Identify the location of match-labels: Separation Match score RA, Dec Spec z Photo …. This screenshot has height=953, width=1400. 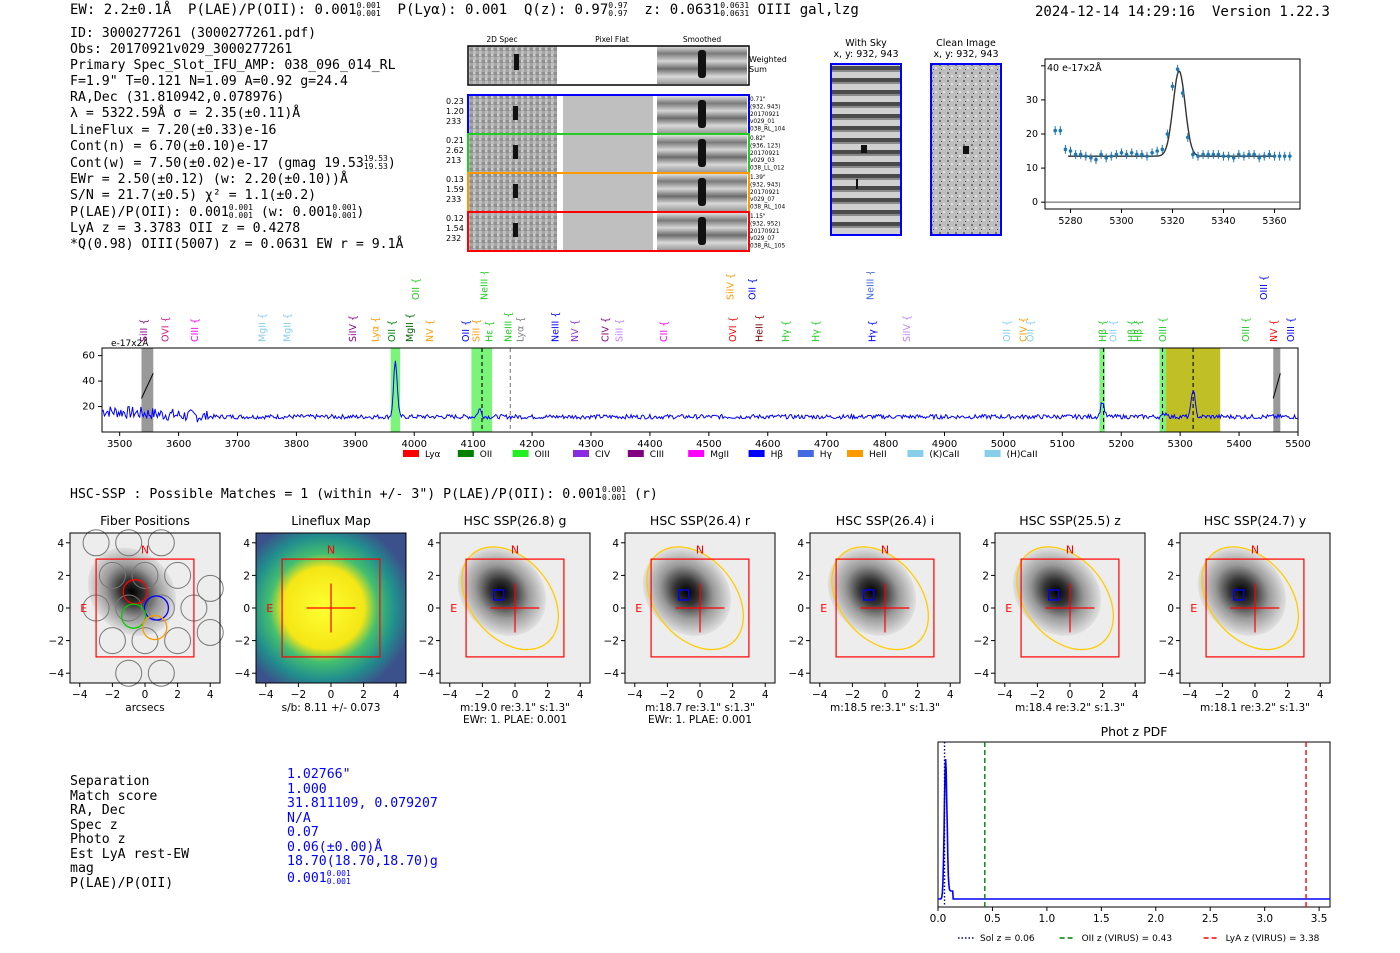
(129, 832).